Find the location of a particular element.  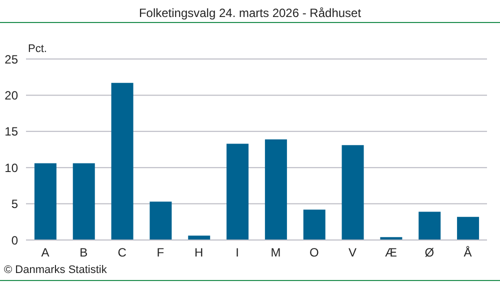

x-tick-label: A is located at coordinates (45, 253).